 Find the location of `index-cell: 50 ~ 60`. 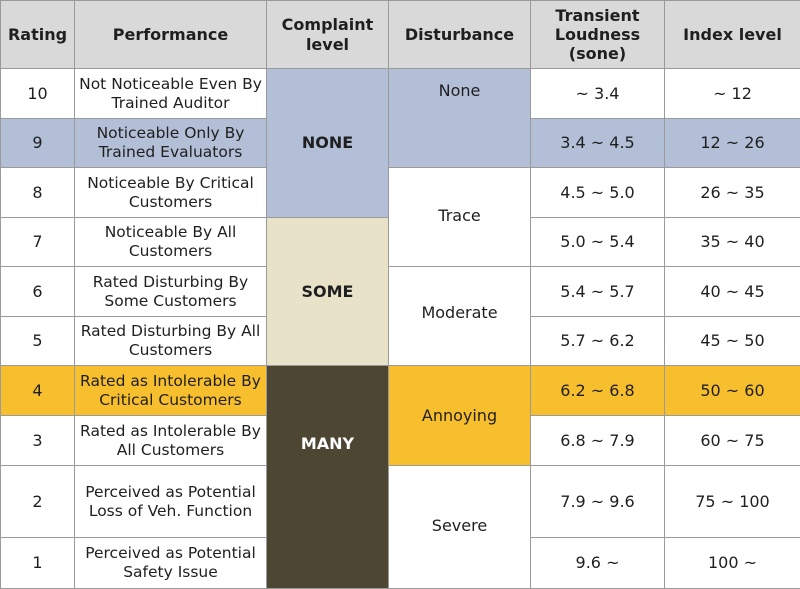

index-cell: 50 ~ 60 is located at coordinates (732, 391).